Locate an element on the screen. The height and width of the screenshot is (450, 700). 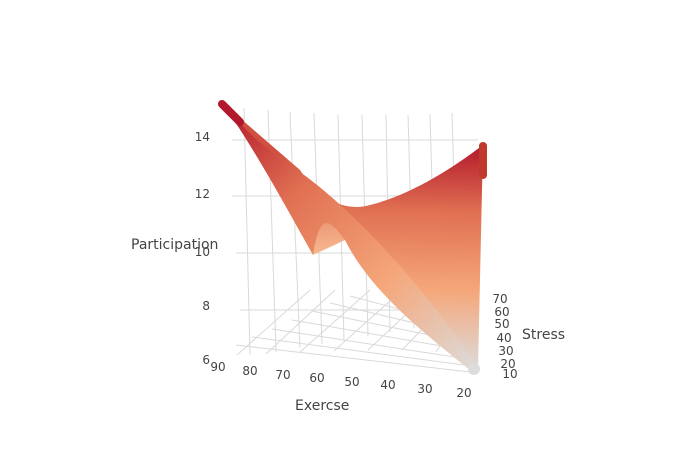
y-tick-label: 30 is located at coordinates (505, 351).